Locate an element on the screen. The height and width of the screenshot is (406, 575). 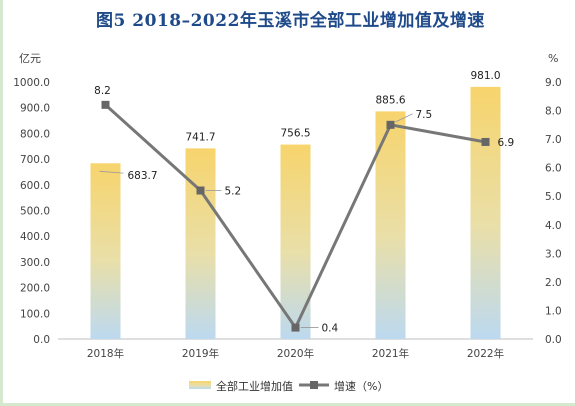
rate-value-label: 0.4 is located at coordinates (330, 329).